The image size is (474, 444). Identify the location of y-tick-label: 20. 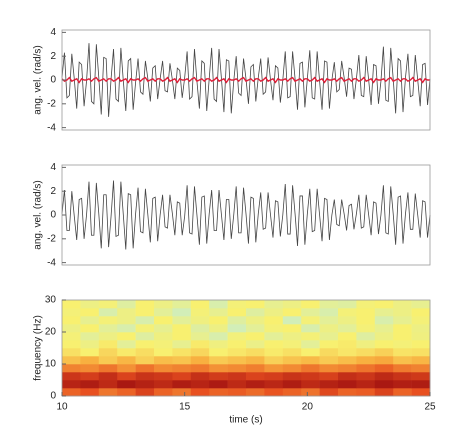
(51, 332).